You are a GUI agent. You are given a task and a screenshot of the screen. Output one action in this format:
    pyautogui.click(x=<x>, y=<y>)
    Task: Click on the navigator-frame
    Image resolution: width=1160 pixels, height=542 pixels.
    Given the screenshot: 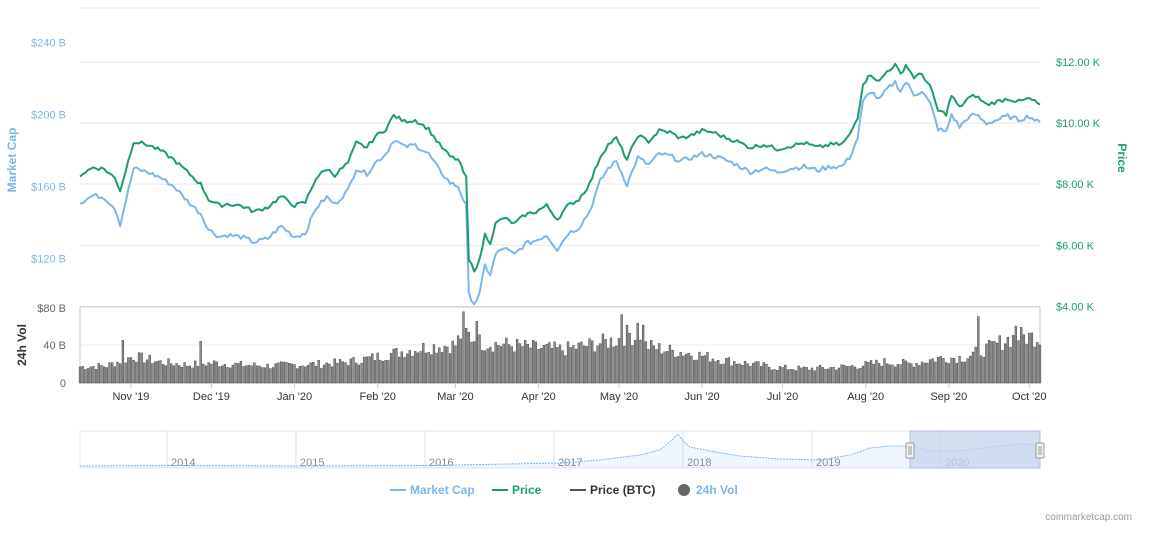 What is the action you would take?
    pyautogui.click(x=560, y=449)
    